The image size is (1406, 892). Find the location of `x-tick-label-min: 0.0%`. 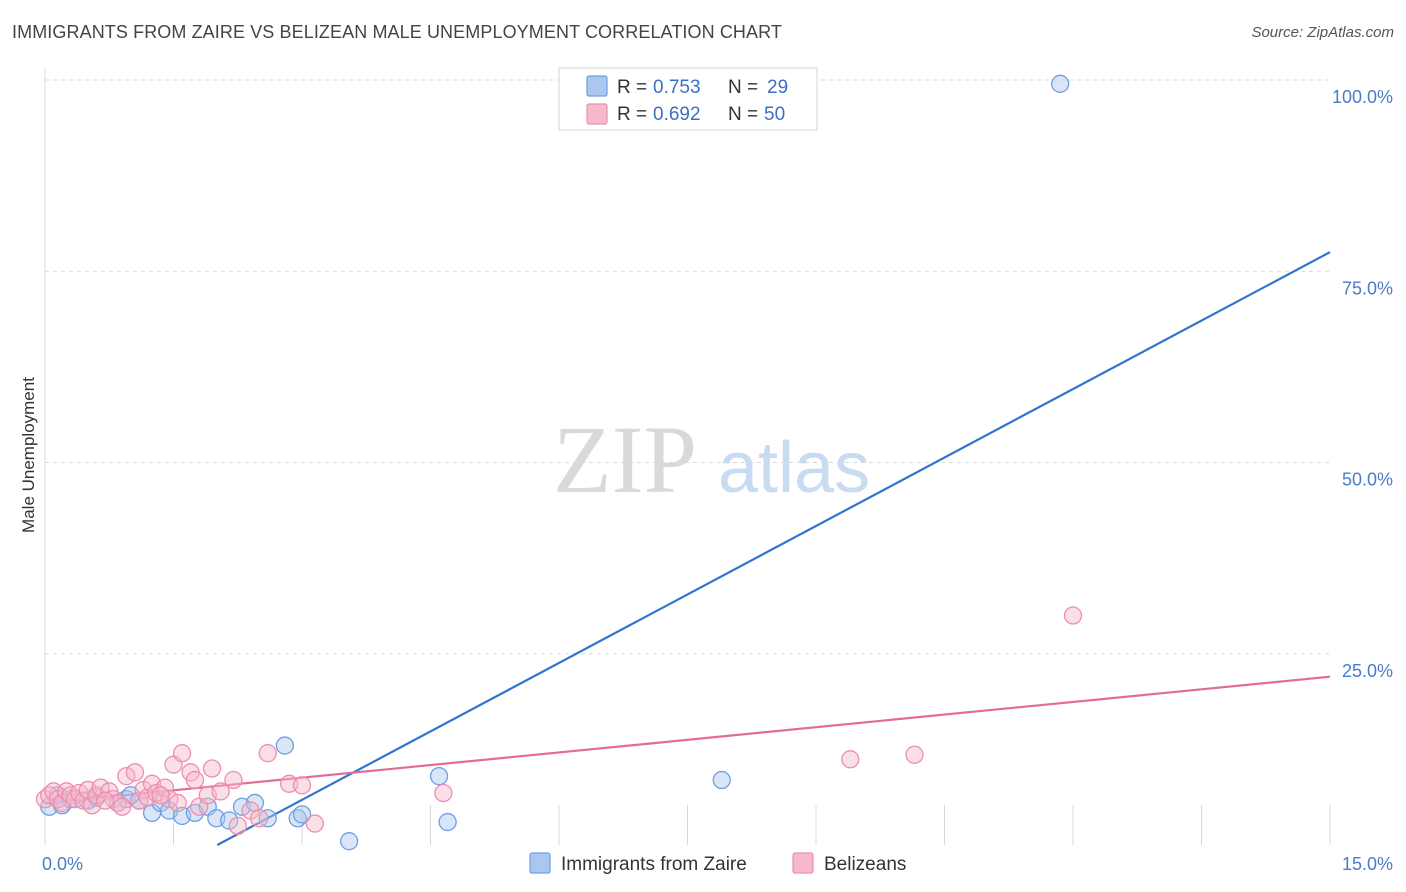

x-tick-label-min: 0.0% is located at coordinates (62, 864).